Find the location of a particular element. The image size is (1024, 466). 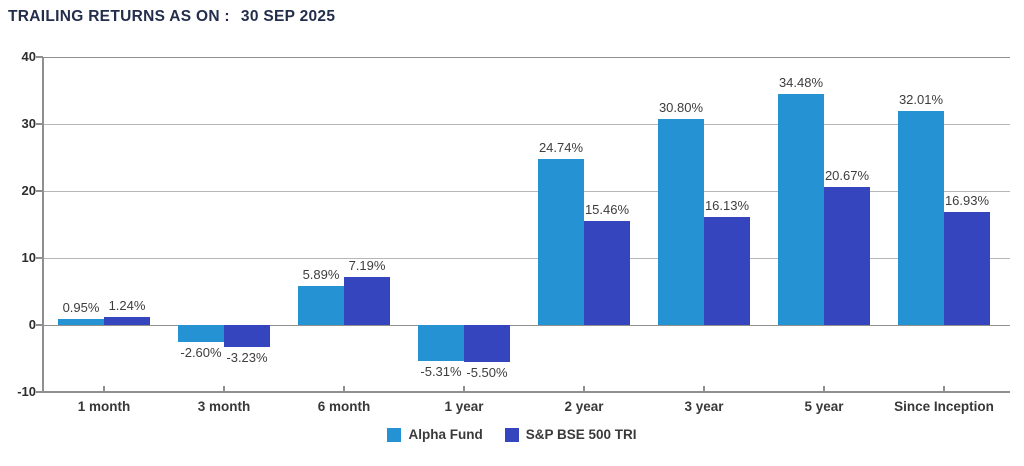

bar-alpha-fund-1-year is located at coordinates (441, 343).